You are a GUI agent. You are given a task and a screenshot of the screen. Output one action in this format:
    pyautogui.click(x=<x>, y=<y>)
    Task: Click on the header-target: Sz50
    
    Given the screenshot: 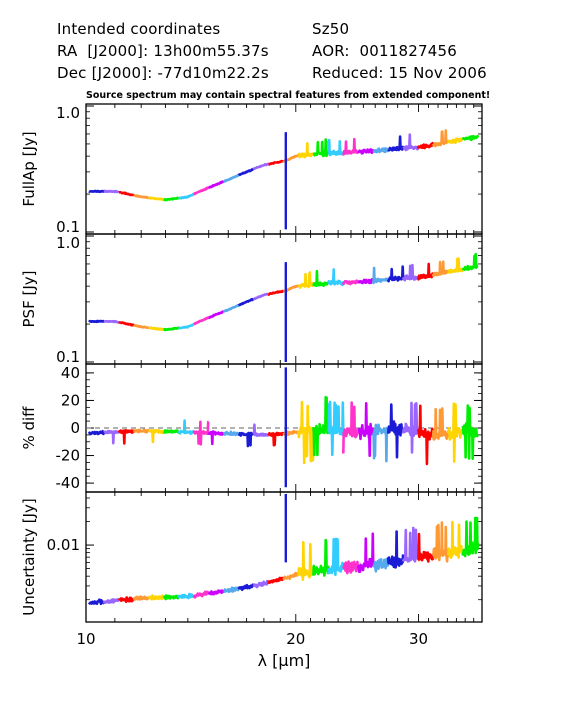 What is the action you would take?
    pyautogui.click(x=331, y=29)
    